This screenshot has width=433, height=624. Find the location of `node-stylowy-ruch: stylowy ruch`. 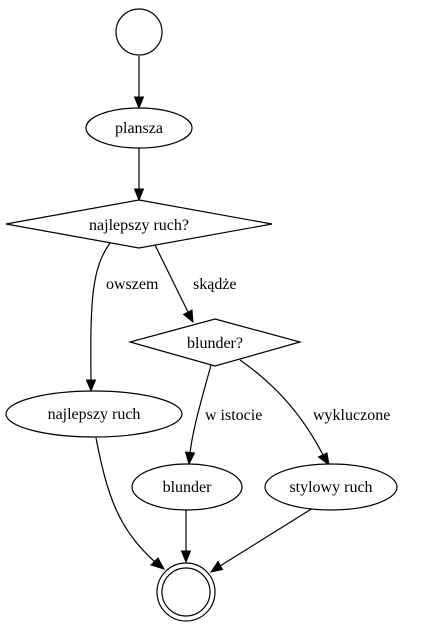

node-stylowy-ruch: stylowy ruch is located at coordinates (331, 487).